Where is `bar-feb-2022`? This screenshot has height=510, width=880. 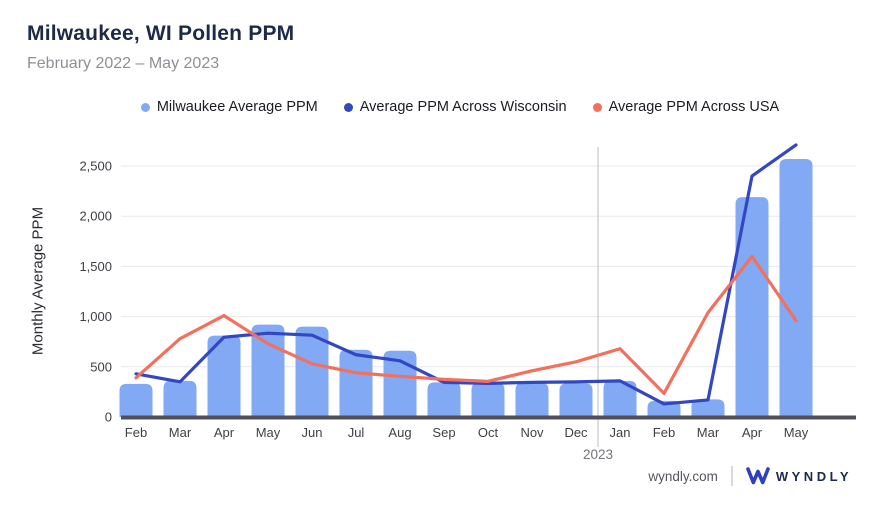 bar-feb-2022 is located at coordinates (136, 400).